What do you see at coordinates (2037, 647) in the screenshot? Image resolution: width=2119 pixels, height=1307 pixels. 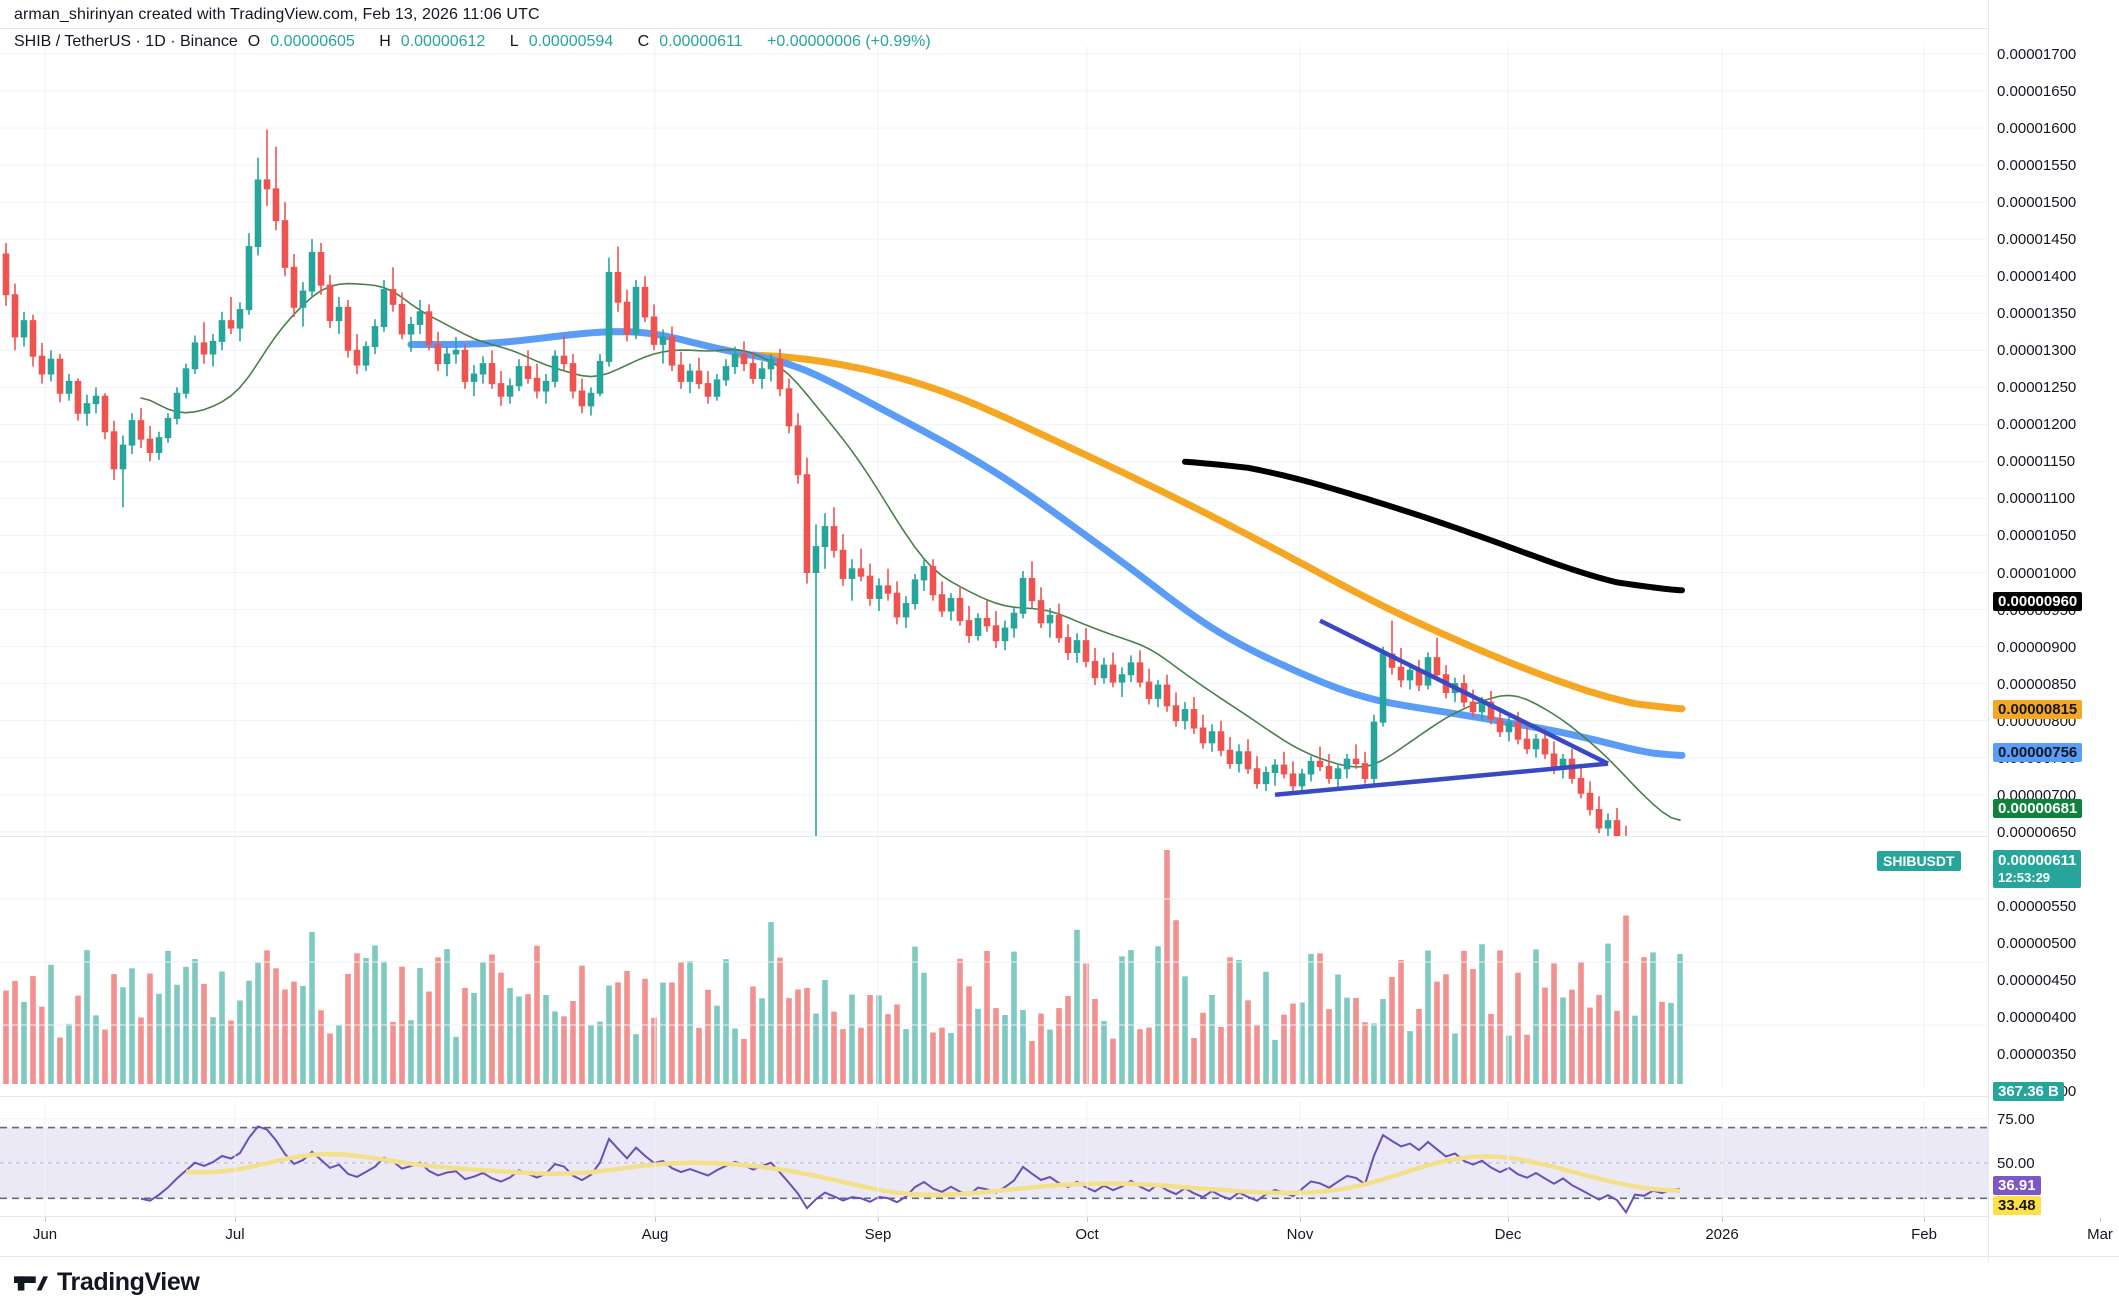 I see `price-tick-label: 0.00000900` at bounding box center [2037, 647].